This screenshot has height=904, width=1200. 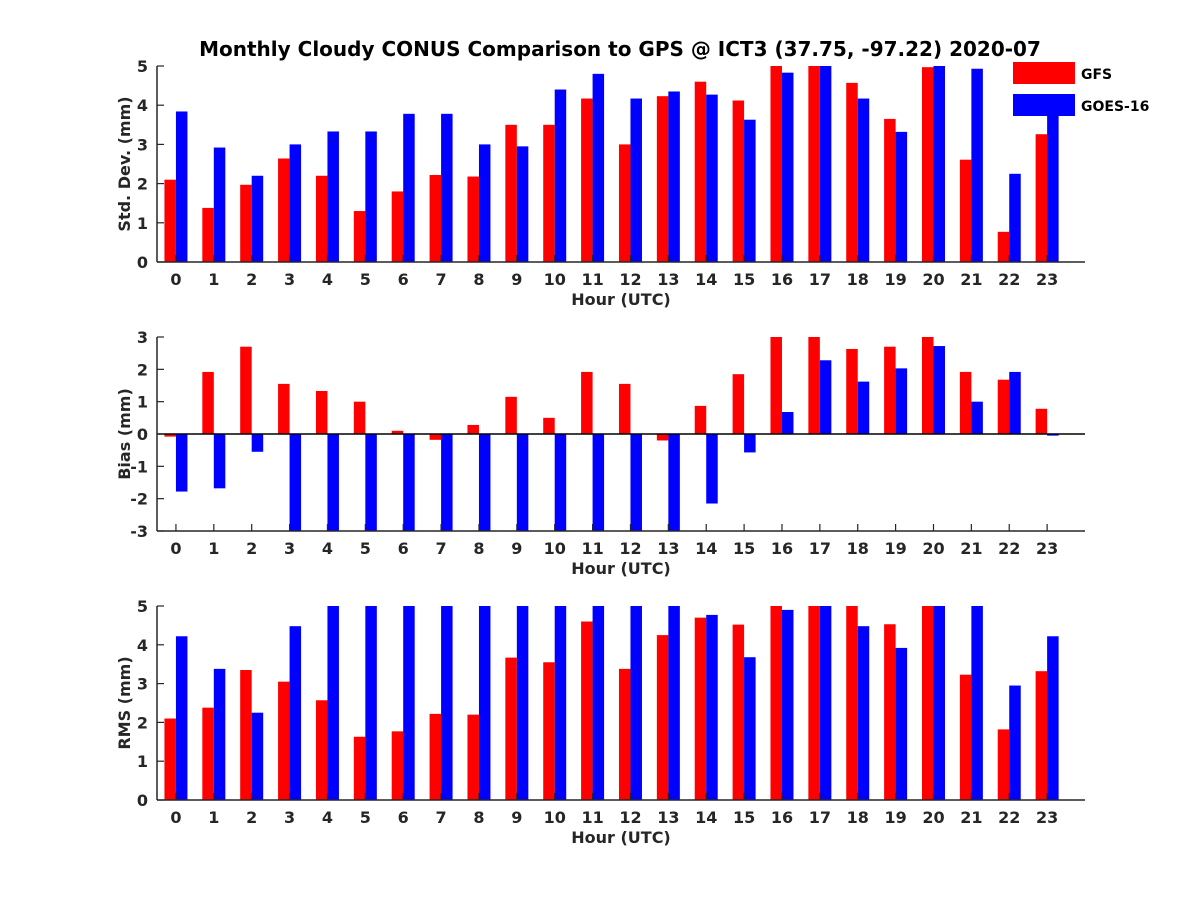 I want to click on y-tick-label: 4, so click(x=142, y=645).